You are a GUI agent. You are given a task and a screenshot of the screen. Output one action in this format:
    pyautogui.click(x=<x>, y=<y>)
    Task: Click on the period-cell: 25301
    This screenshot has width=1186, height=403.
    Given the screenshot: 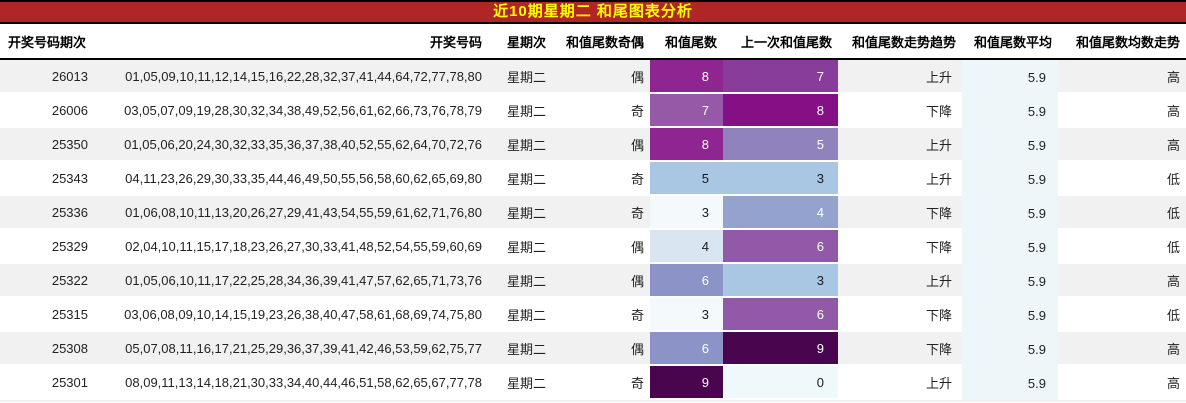 What is the action you would take?
    pyautogui.click(x=48, y=383)
    